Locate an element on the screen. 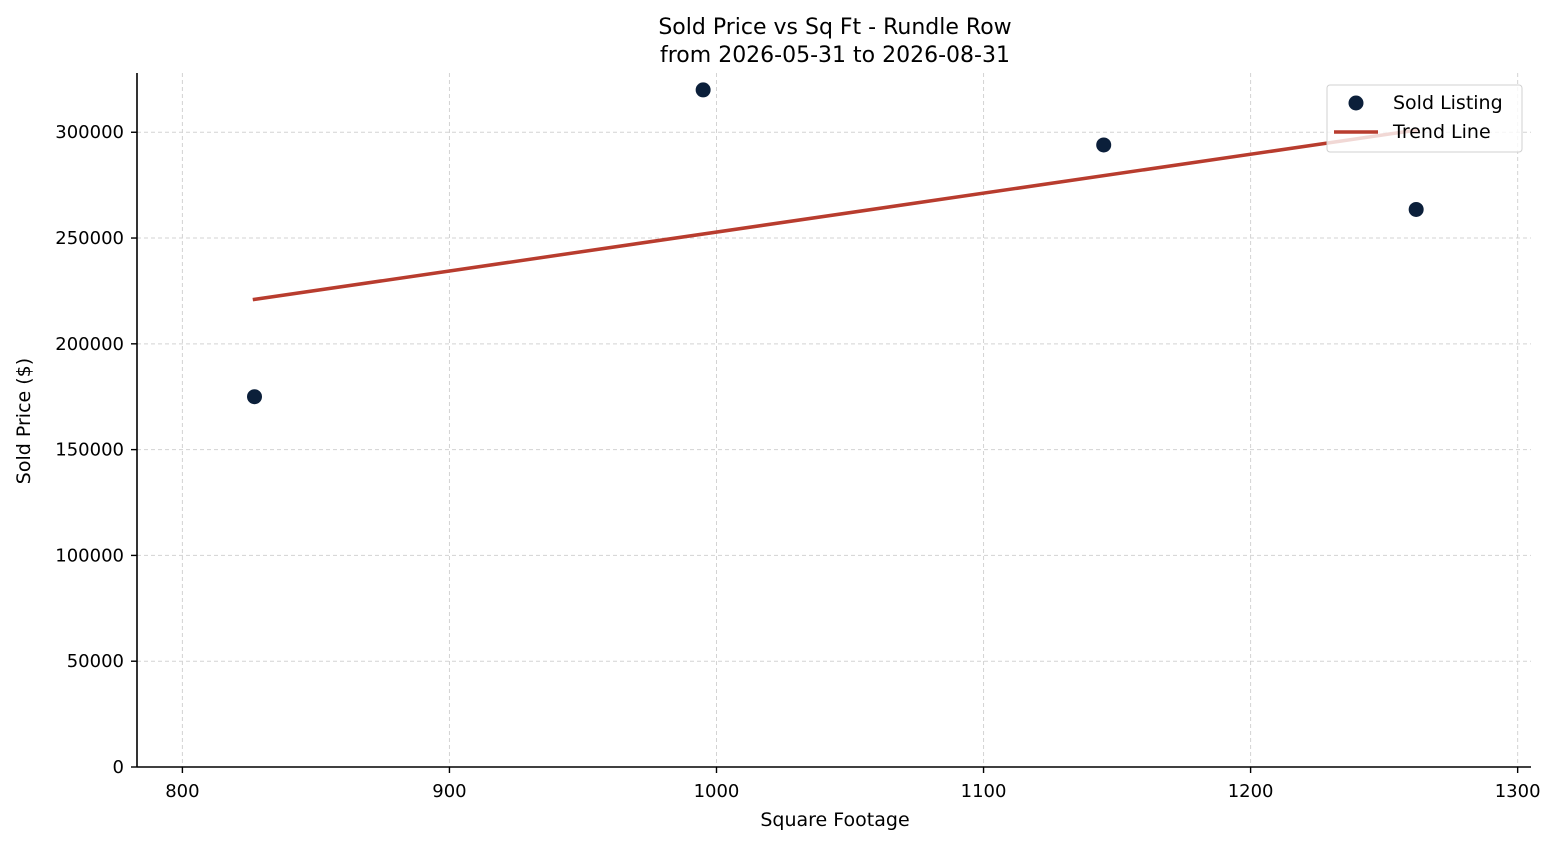 The image size is (1559, 845). y-tick-label: 0 is located at coordinates (118, 767).